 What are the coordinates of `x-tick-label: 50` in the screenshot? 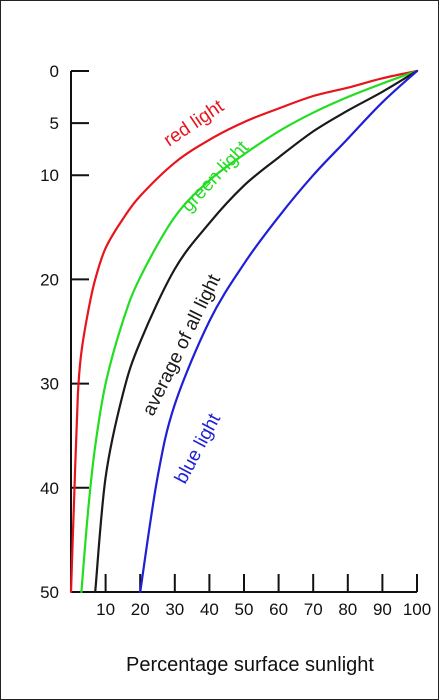 It's located at (244, 609).